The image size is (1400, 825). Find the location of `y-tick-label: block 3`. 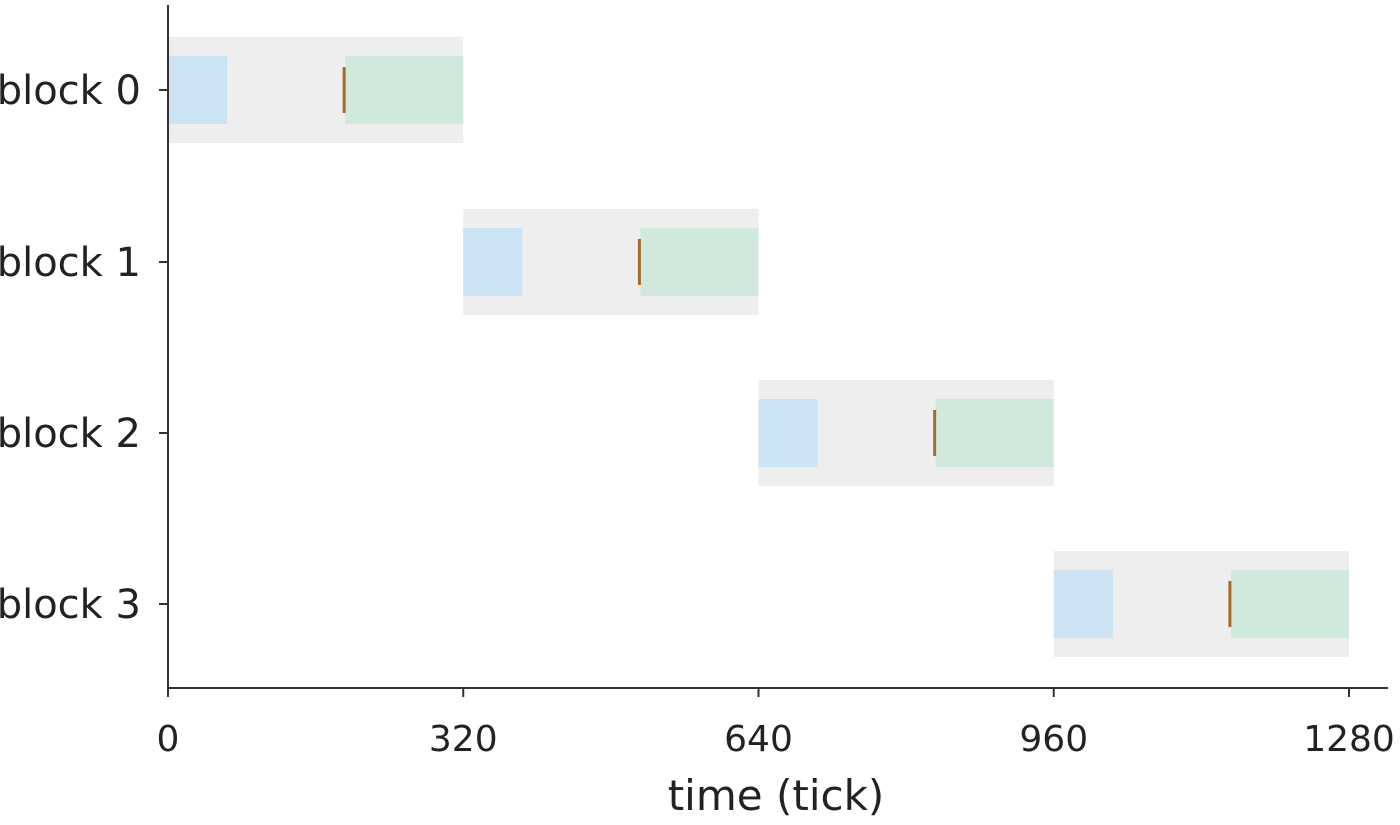

y-tick-label: block 3 is located at coordinates (70, 605).